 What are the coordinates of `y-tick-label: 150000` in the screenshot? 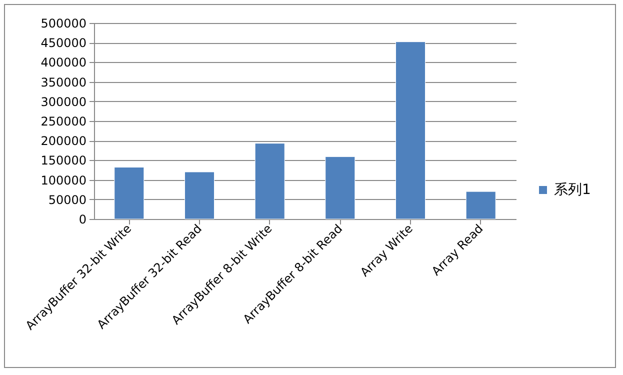 It's located at (63, 161).